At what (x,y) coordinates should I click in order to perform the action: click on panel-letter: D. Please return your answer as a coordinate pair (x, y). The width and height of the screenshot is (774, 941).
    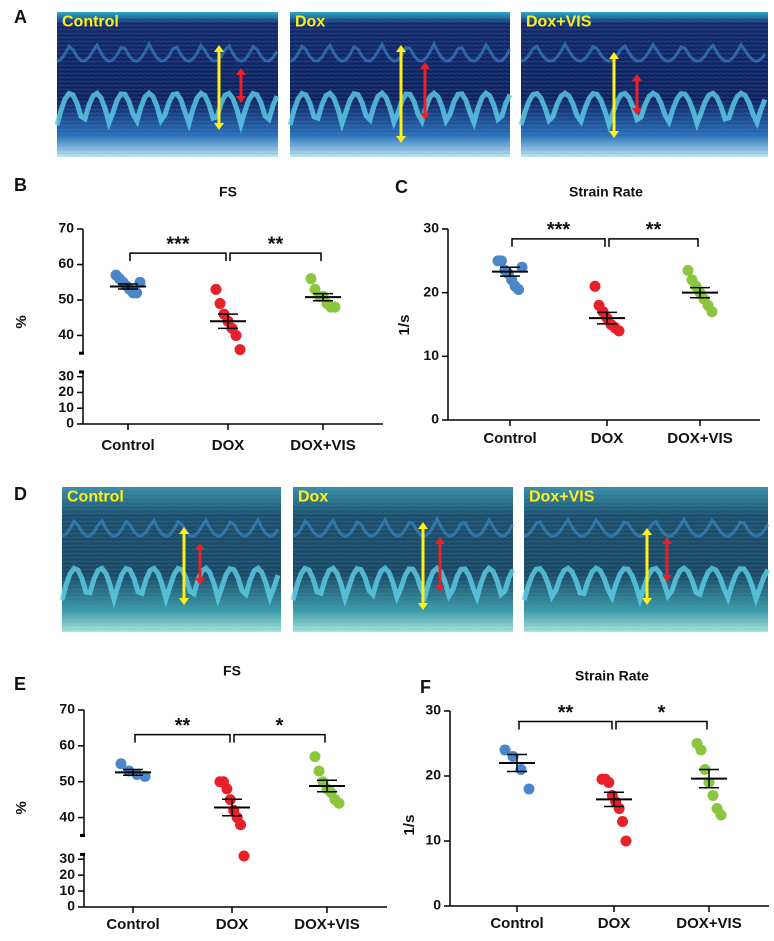
    Looking at the image, I should click on (20, 494).